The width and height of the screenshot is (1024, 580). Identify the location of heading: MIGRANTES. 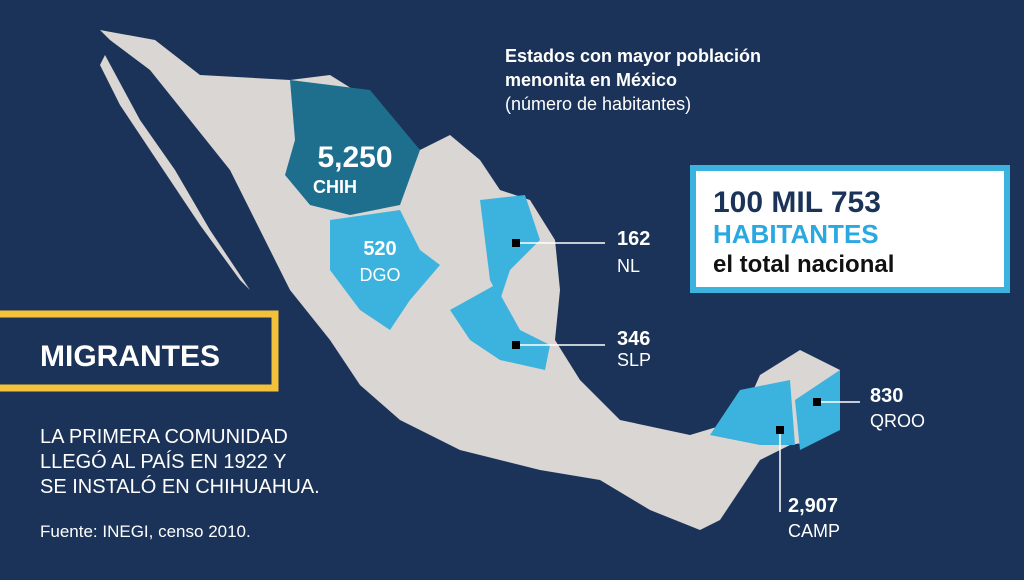
(130, 356).